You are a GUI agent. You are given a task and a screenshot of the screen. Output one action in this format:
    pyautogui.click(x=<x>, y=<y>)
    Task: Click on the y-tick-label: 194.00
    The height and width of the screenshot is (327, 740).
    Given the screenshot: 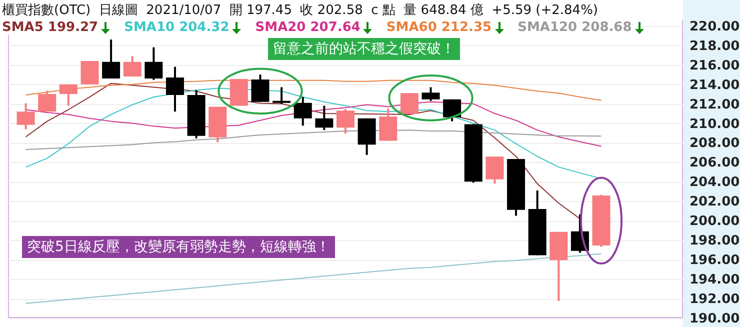 What is the action you would take?
    pyautogui.click(x=715, y=280)
    